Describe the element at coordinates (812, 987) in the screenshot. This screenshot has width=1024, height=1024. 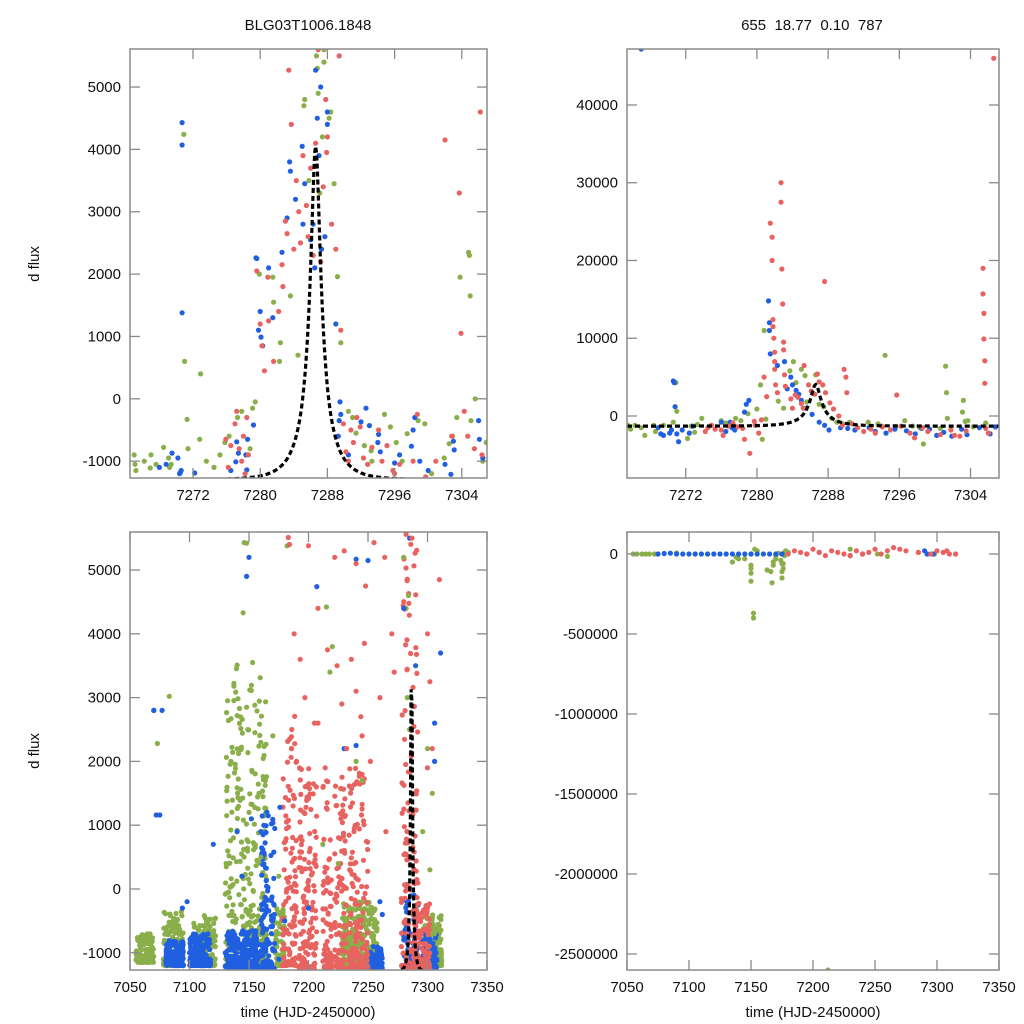
I see `x-tick-label: 7200` at that location.